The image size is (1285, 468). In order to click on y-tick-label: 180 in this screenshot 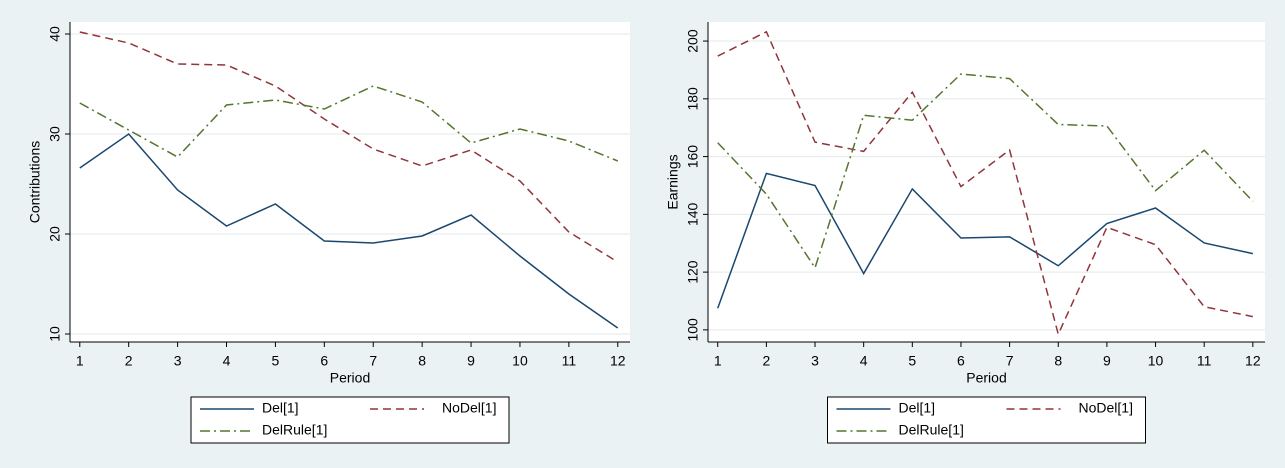, I will do `click(693, 99)`.